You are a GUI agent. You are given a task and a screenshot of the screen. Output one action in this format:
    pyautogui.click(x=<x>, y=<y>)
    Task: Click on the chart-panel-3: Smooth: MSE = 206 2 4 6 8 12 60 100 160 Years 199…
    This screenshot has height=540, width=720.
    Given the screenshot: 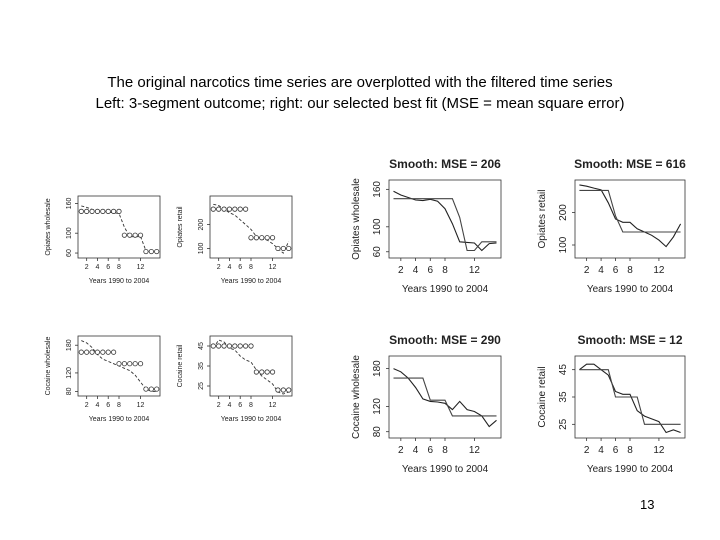 What is the action you would take?
    pyautogui.click(x=426, y=226)
    